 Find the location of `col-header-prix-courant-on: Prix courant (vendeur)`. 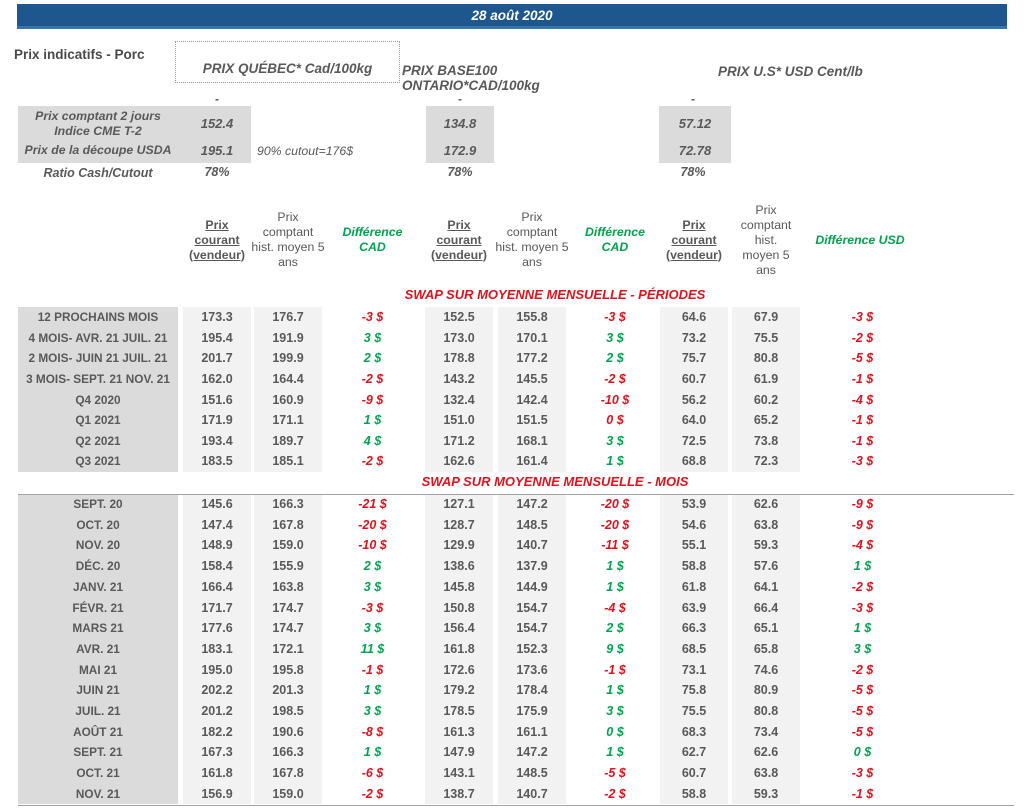

col-header-prix-courant-on: Prix courant (vendeur) is located at coordinates (459, 239).